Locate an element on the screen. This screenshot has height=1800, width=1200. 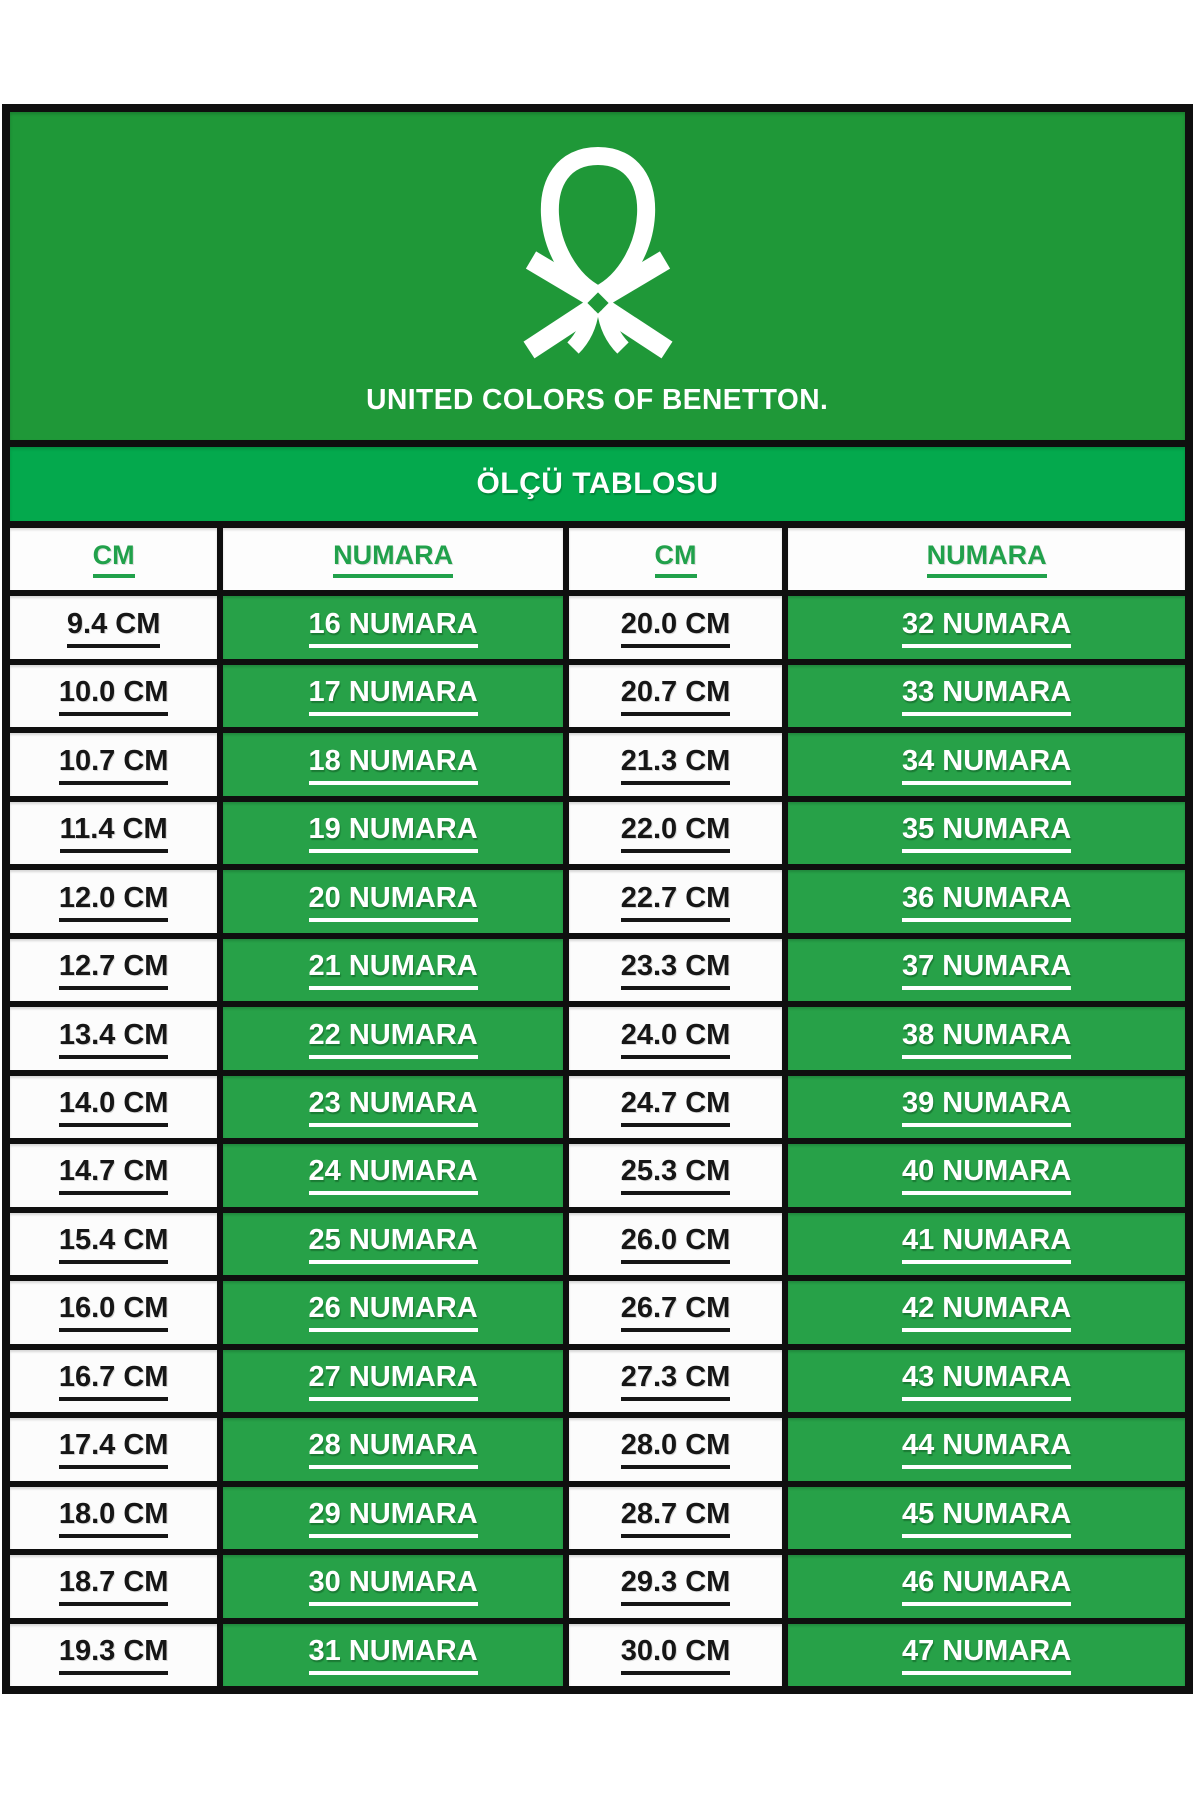
header-cell-cm-right: CM is located at coordinates (675, 559).